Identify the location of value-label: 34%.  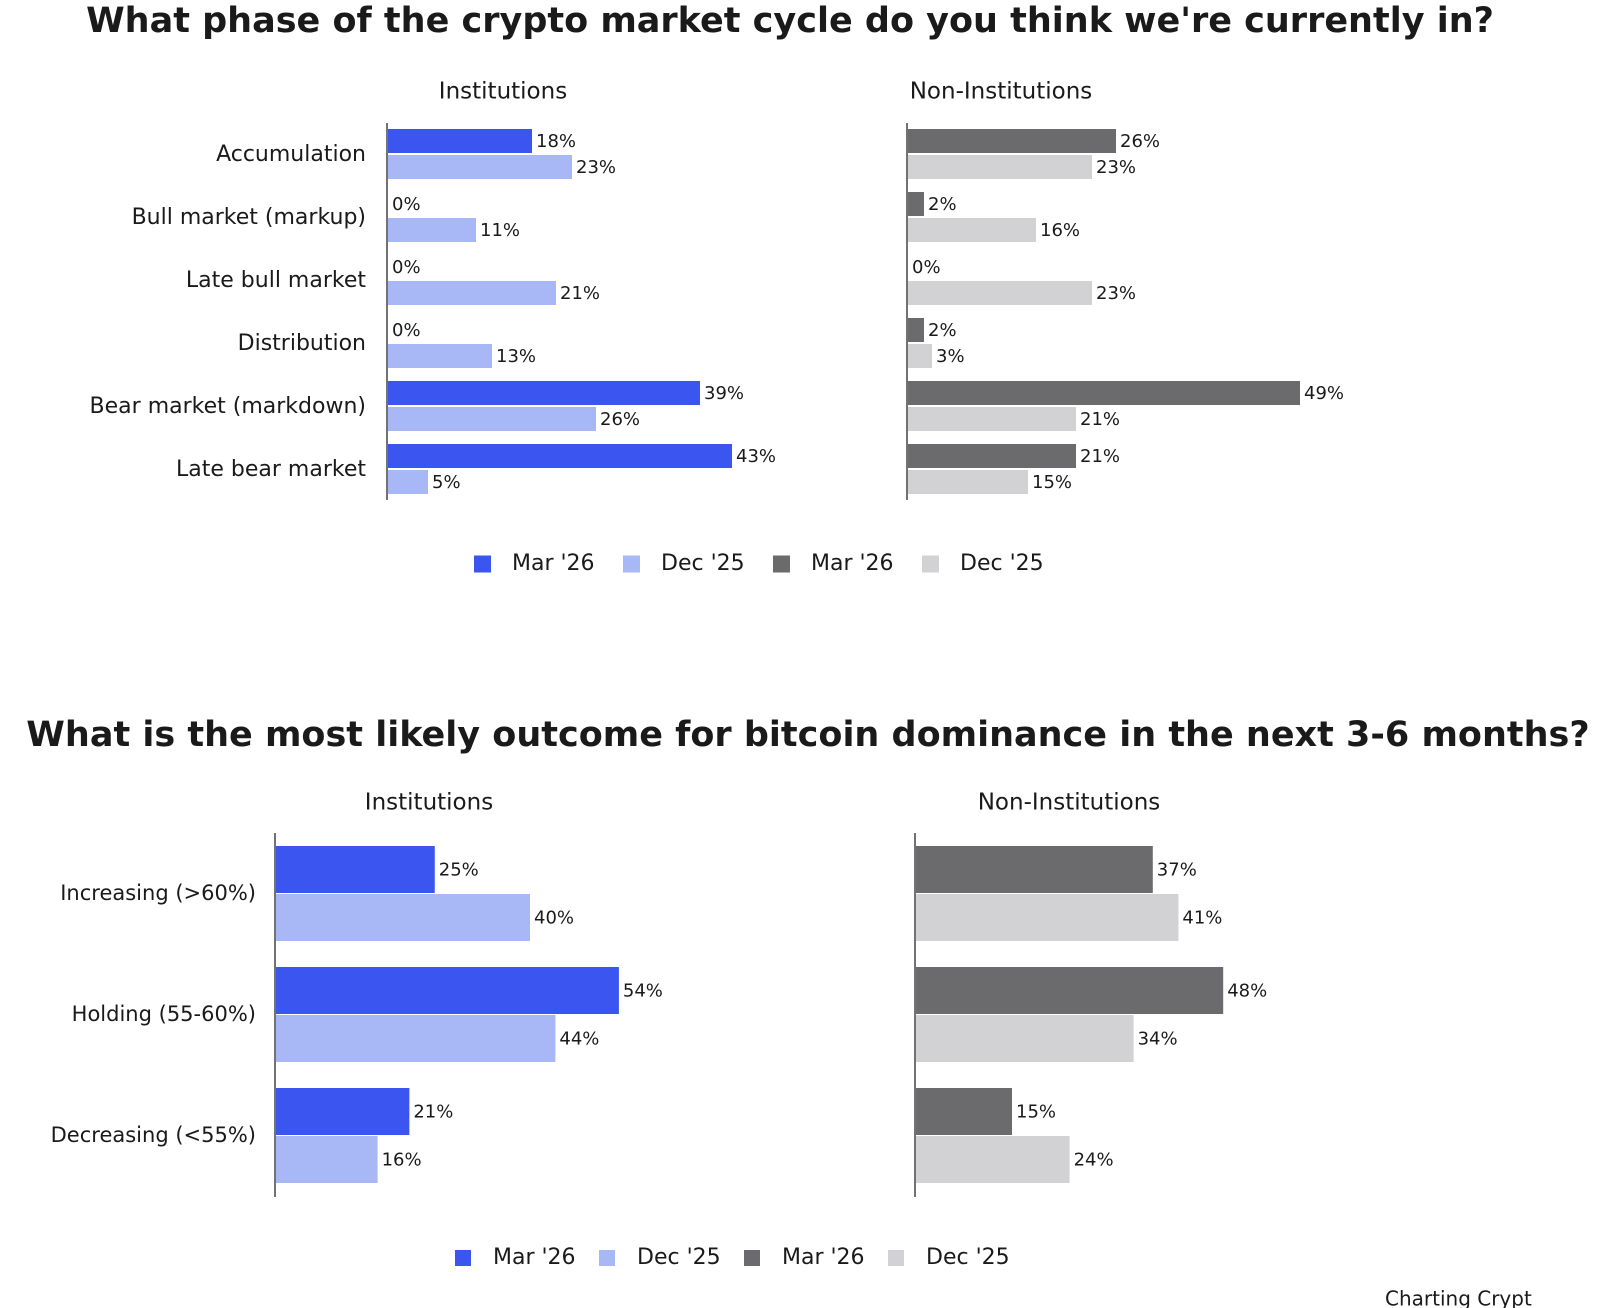
(1158, 1039).